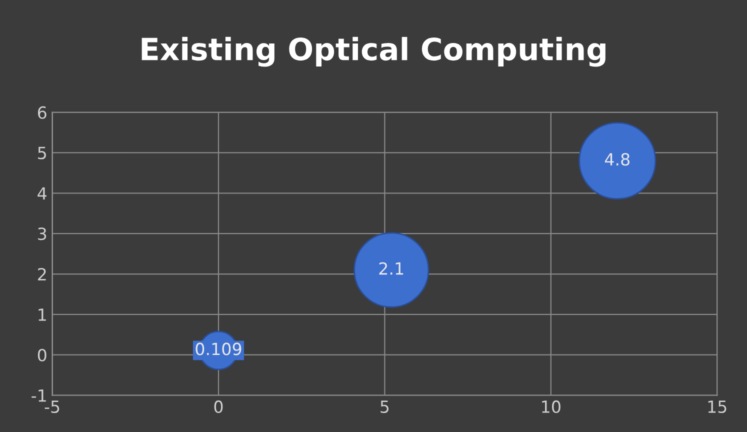 The image size is (747, 432). What do you see at coordinates (42, 314) in the screenshot?
I see `y-tick-label: 1` at bounding box center [42, 314].